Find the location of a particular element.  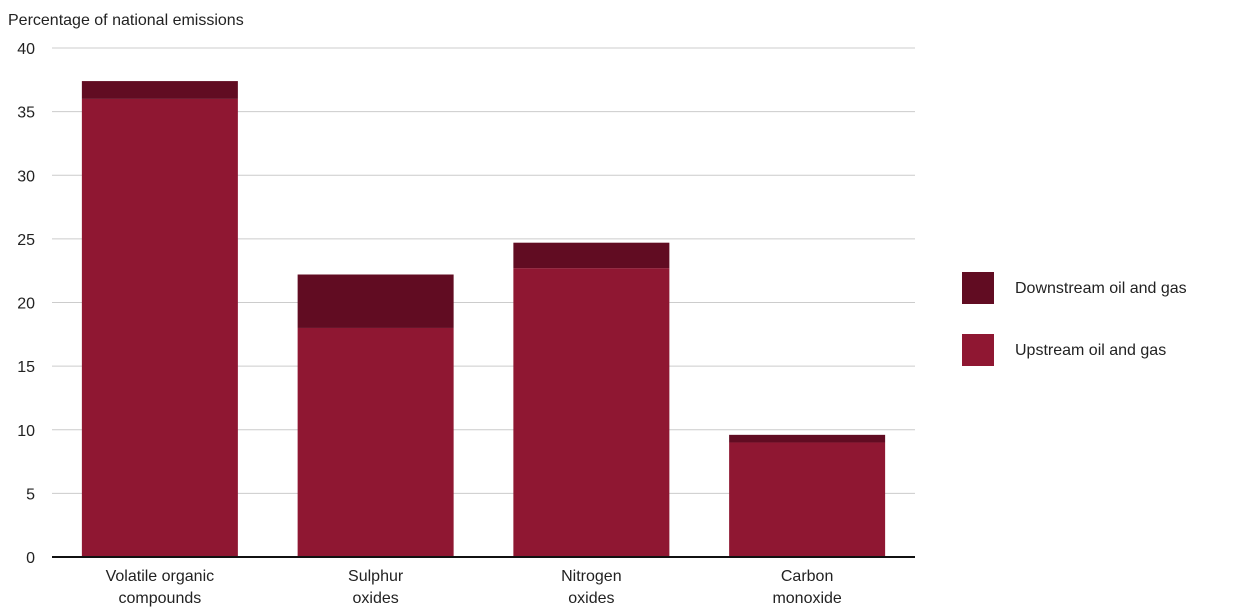

y-tick-labels: 0 5 10 15 20 25 30 35 40 is located at coordinates (26, 304).